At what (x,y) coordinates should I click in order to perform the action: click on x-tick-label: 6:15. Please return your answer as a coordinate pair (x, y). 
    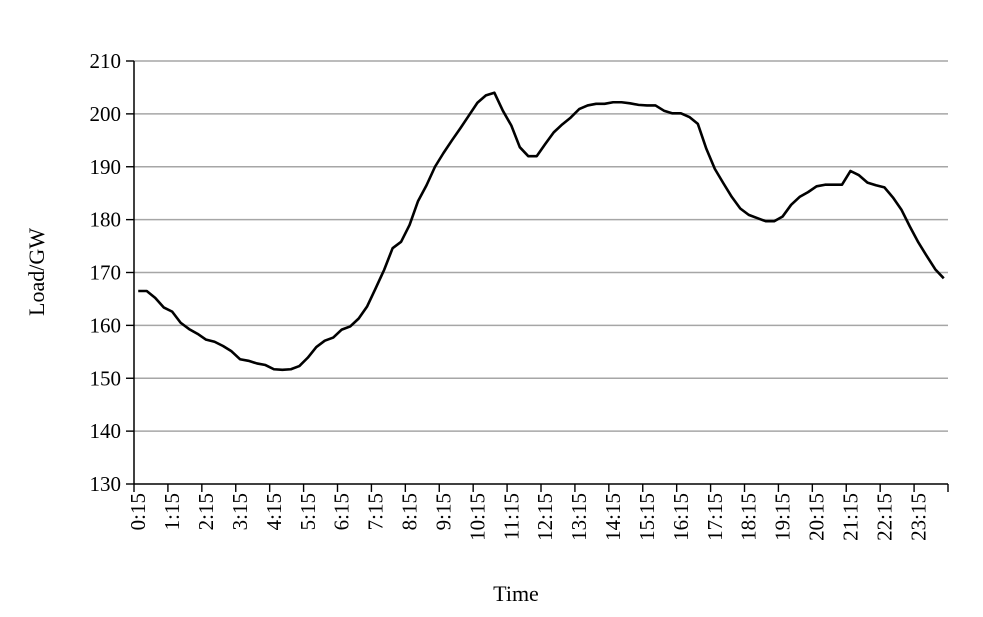
    Looking at the image, I should click on (342, 511).